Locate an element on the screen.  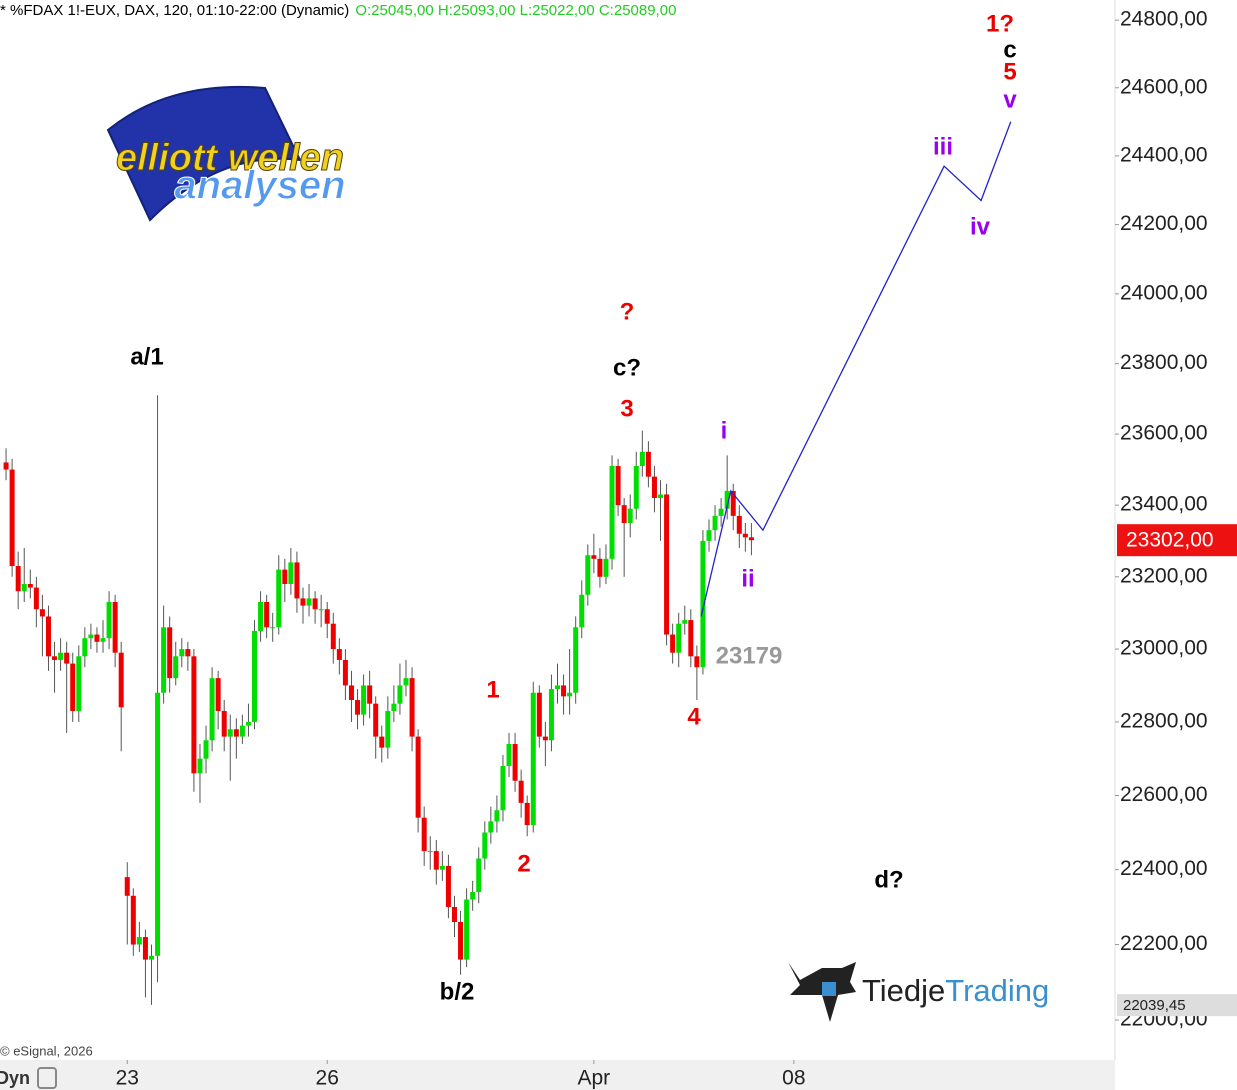
wave-label: i is located at coordinates (724, 430).